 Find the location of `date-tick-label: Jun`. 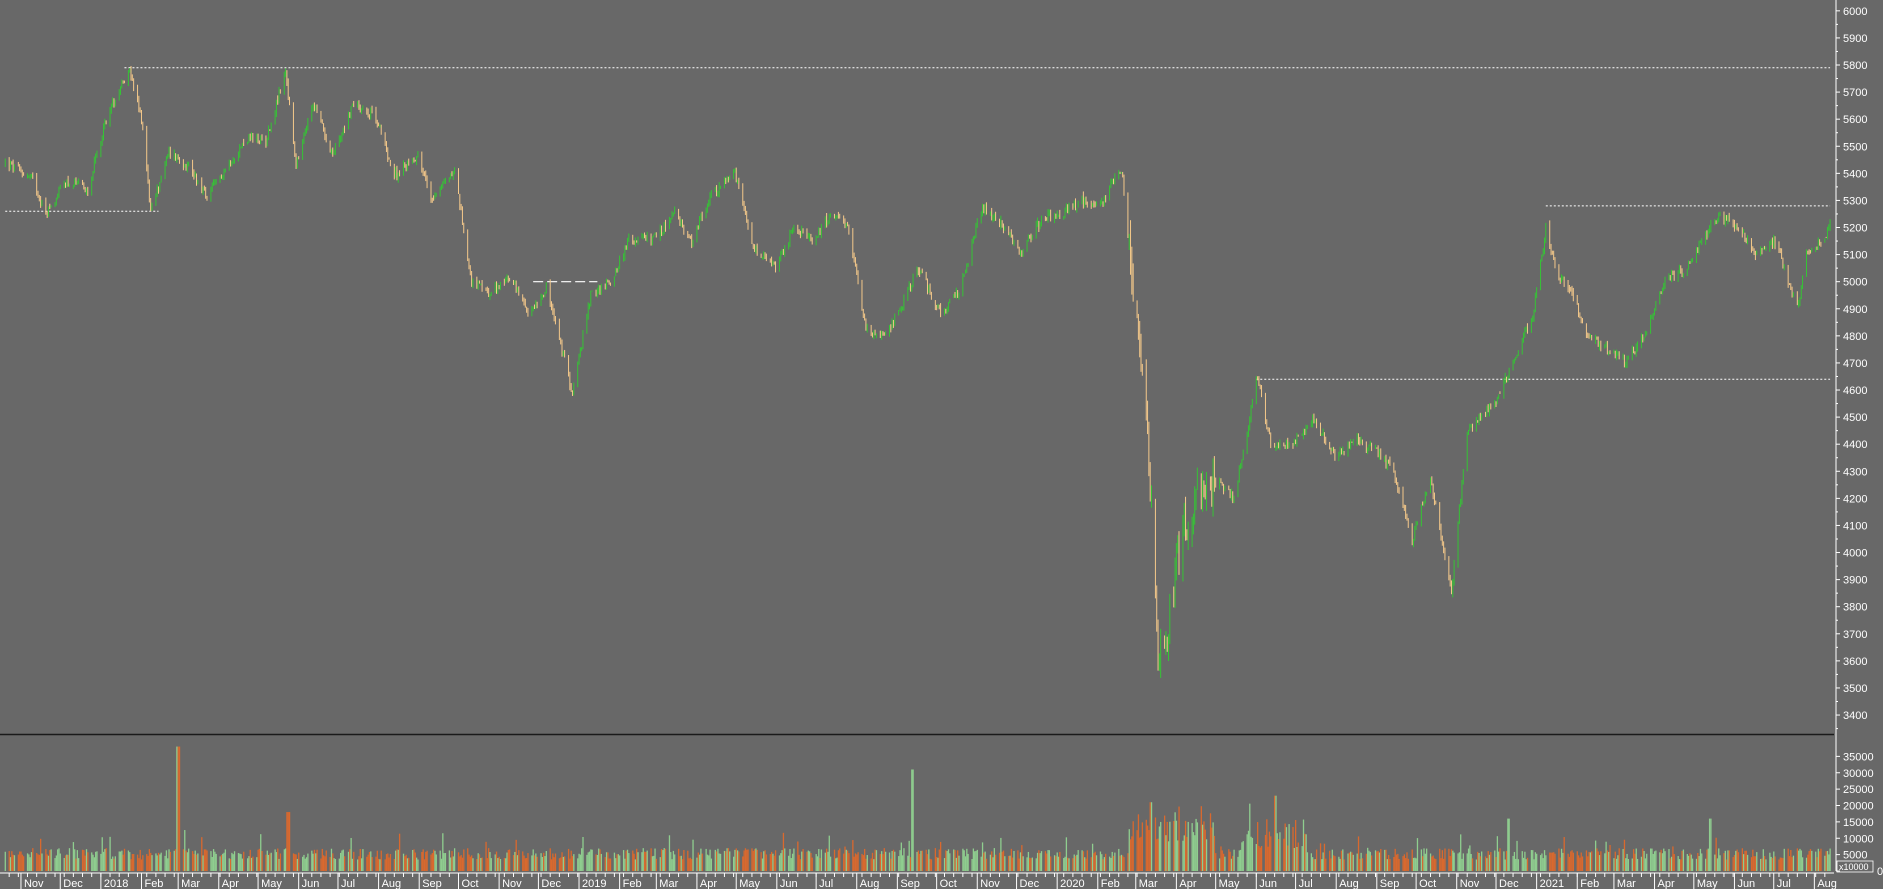

date-tick-label: Jun is located at coordinates (1268, 883).